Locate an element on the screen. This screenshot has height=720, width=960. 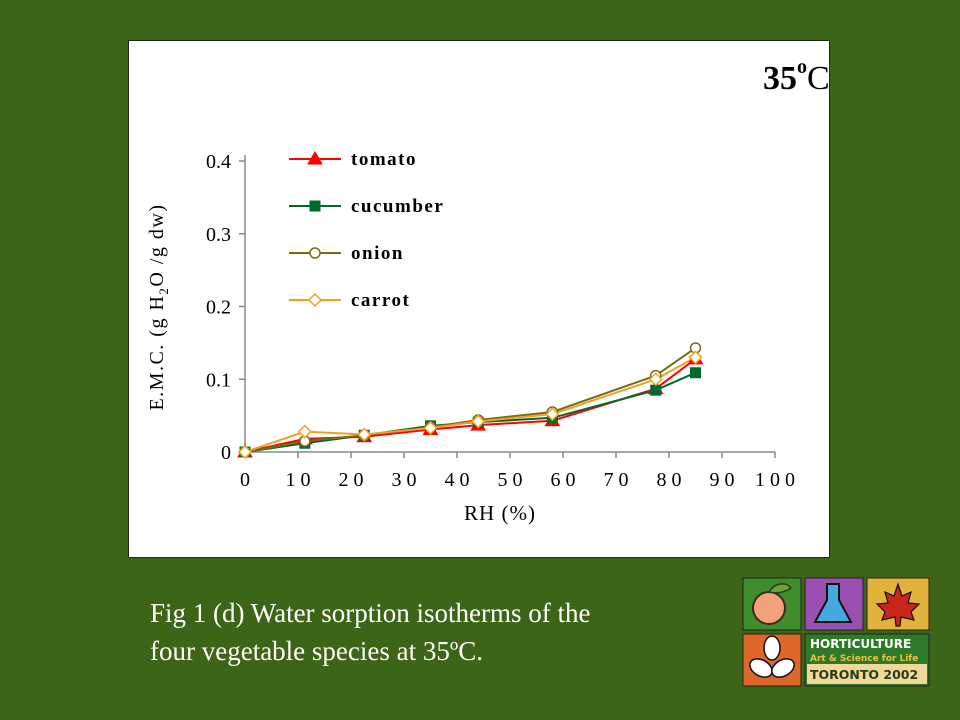
legend-label-tomato: tomato is located at coordinates (384, 159).